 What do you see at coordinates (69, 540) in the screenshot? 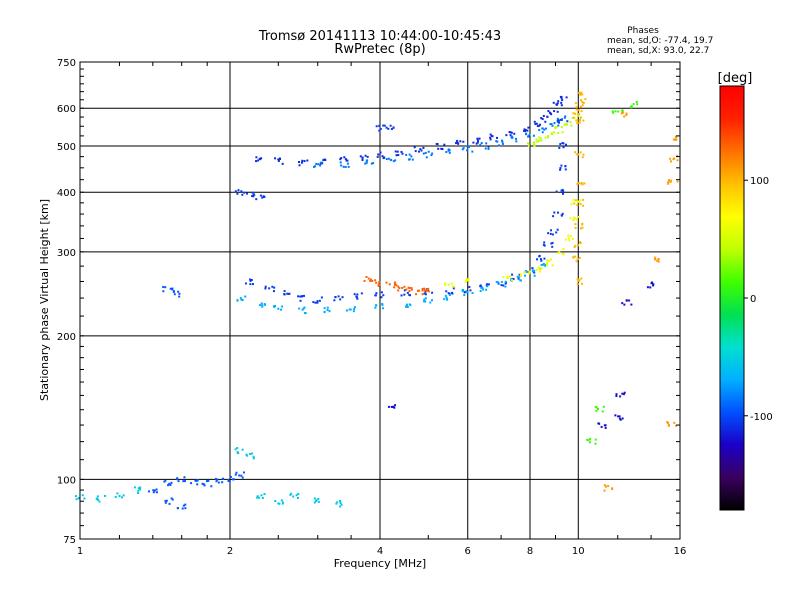
I see `y-tick-label: 75` at bounding box center [69, 540].